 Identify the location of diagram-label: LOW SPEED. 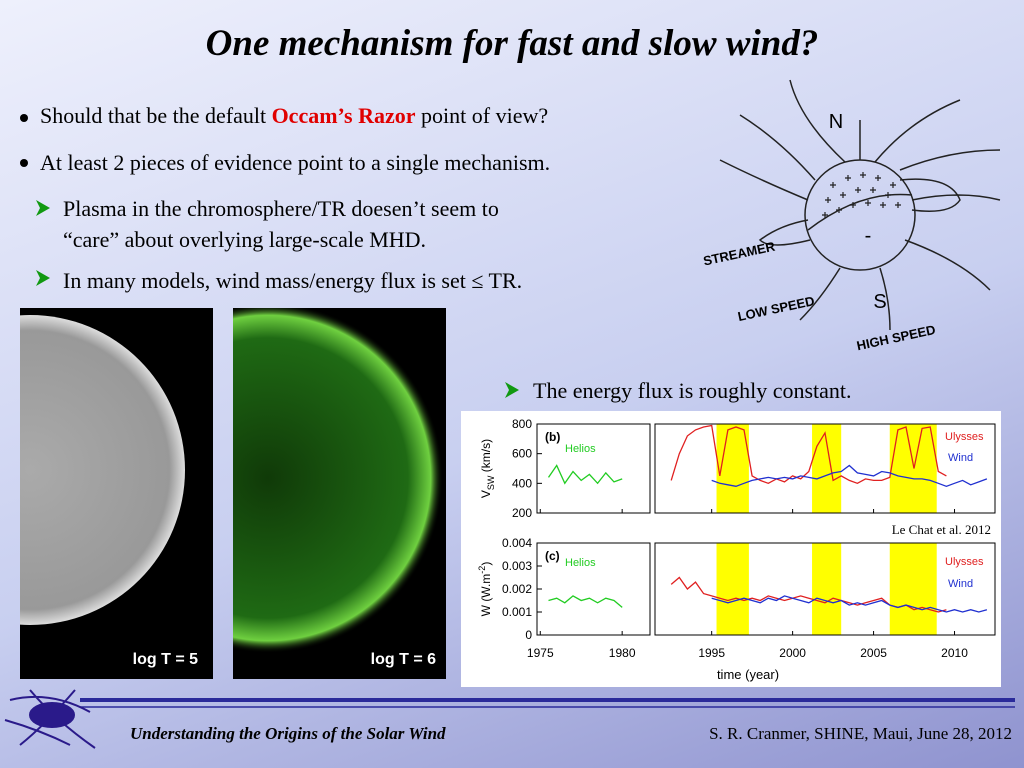
(775, 308).